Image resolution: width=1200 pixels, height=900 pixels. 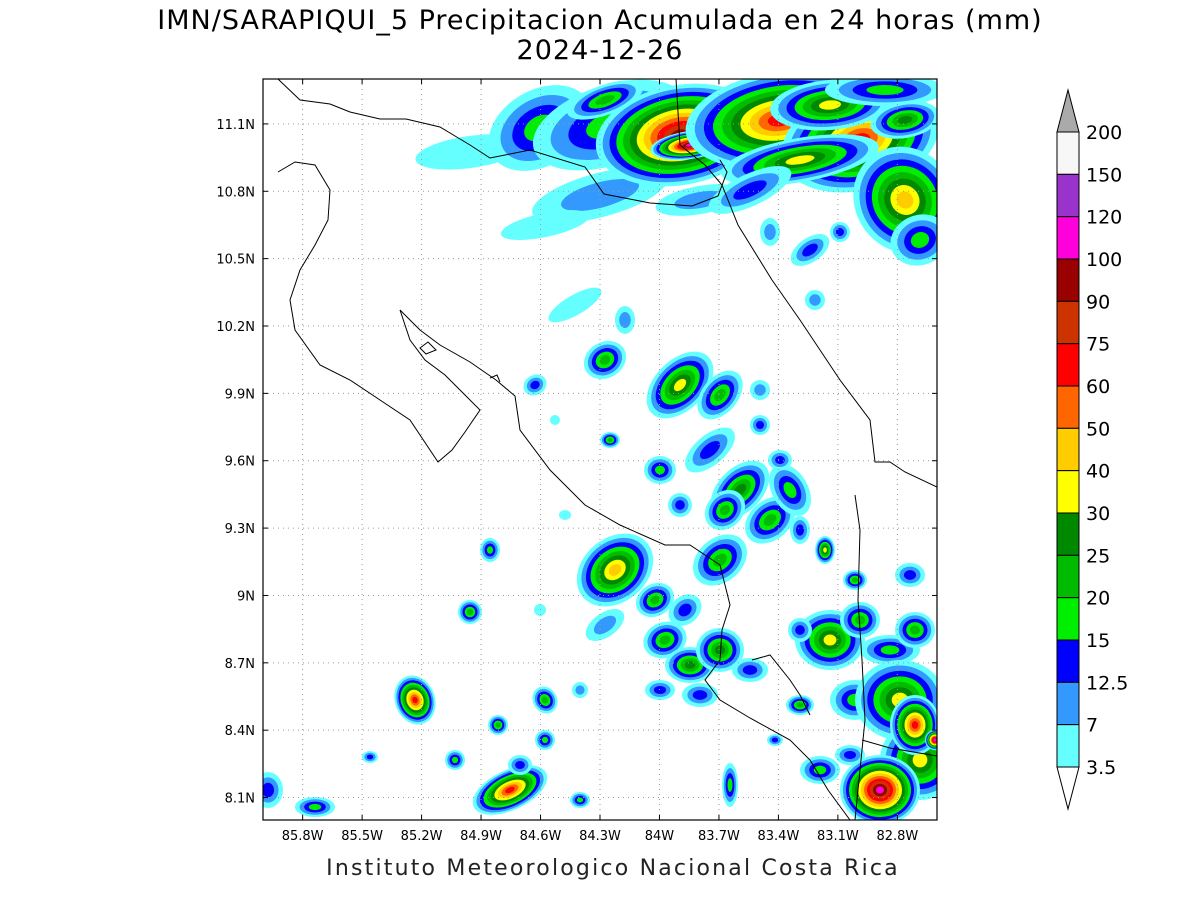 I want to click on colorbar-level-label: 120, so click(x=1104, y=218).